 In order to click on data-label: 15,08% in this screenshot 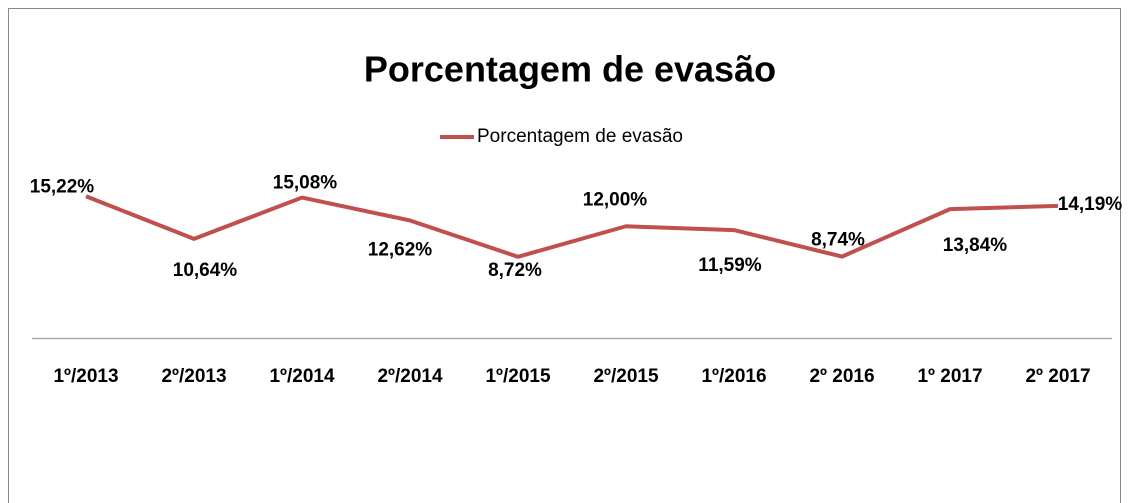, I will do `click(305, 183)`.